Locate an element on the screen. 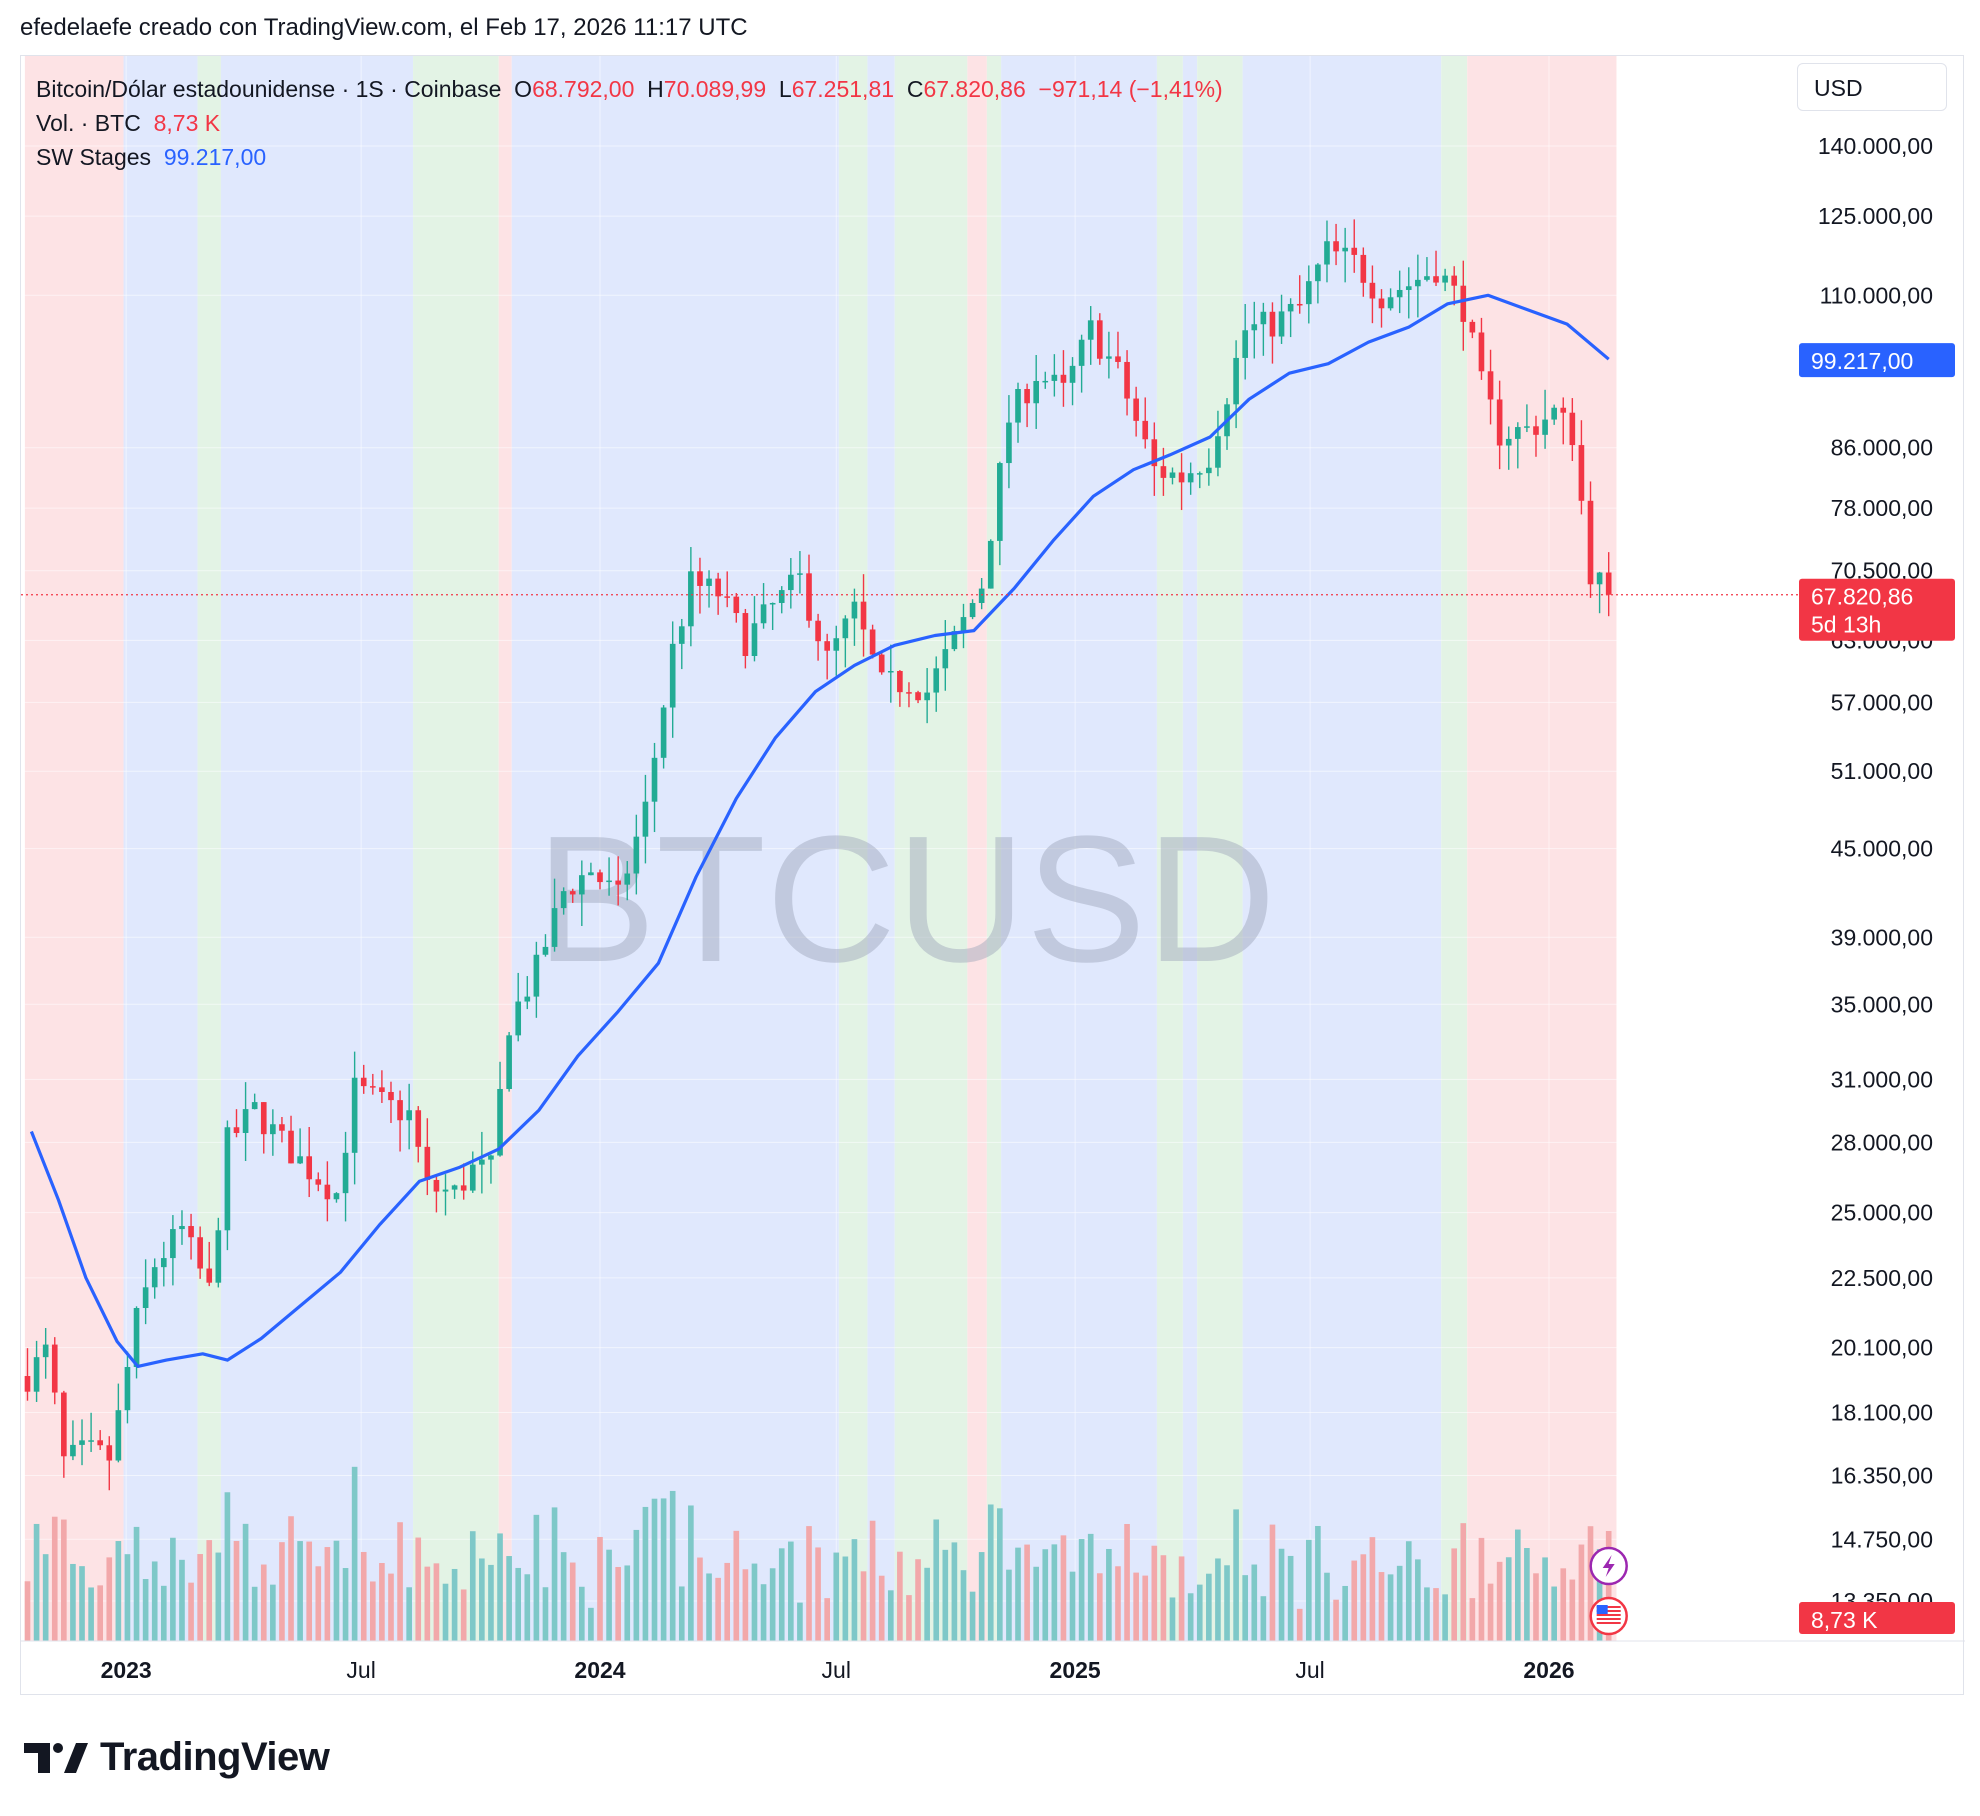  tradingview-logo: TradingView is located at coordinates (177, 1757).